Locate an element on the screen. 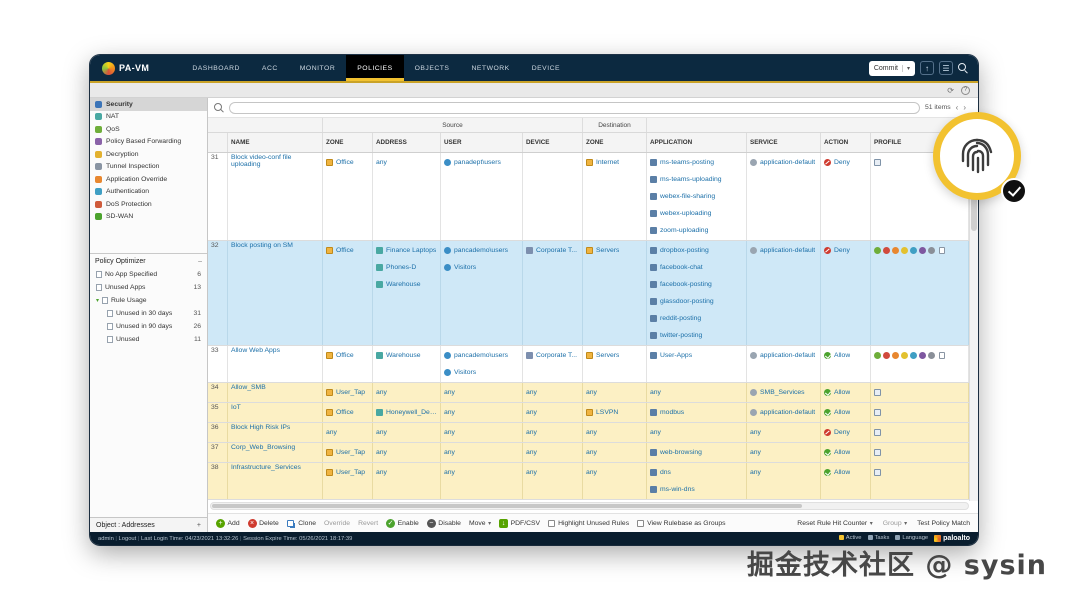 The width and height of the screenshot is (1067, 593). status-active: Active is located at coordinates (850, 538).